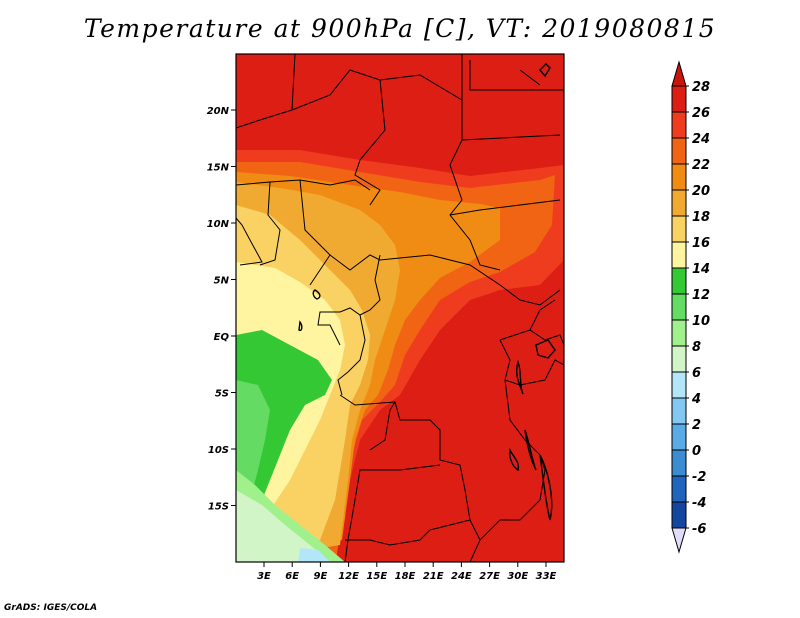 This screenshot has height=618, width=800. Describe the element at coordinates (699, 529) in the screenshot. I see `colorbar-label: -6` at that location.